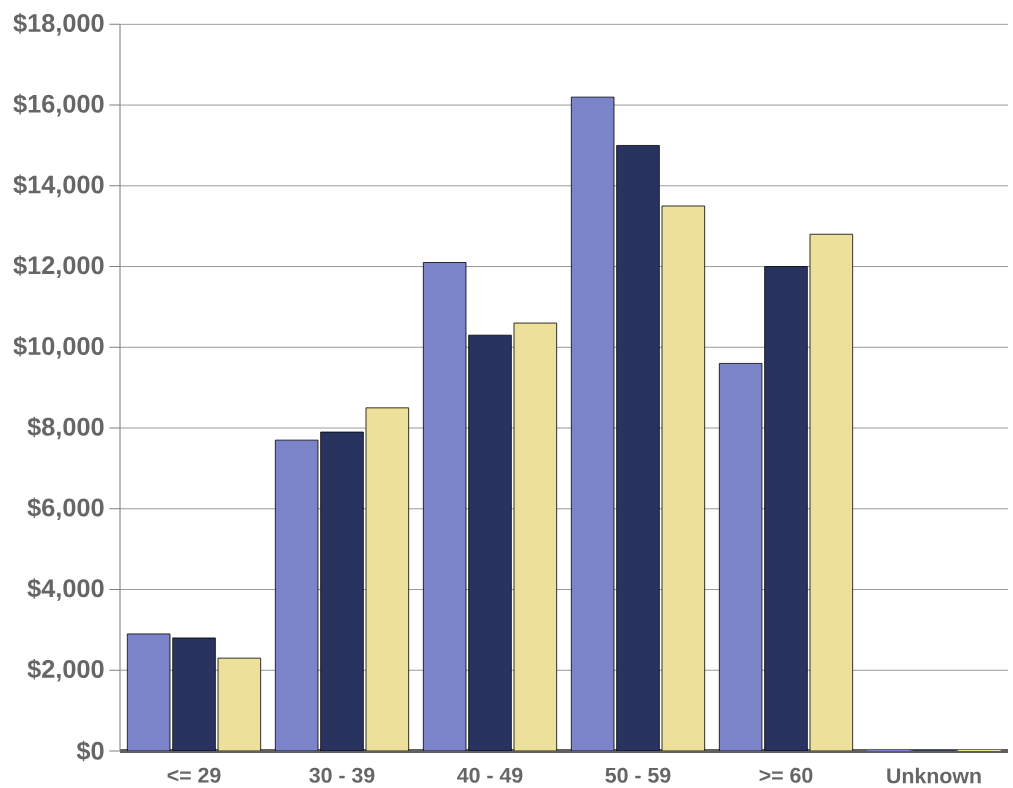 Image resolution: width=1013 pixels, height=788 pixels. What do you see at coordinates (58, 266) in the screenshot?
I see `y-tick-label: $12,000` at bounding box center [58, 266].